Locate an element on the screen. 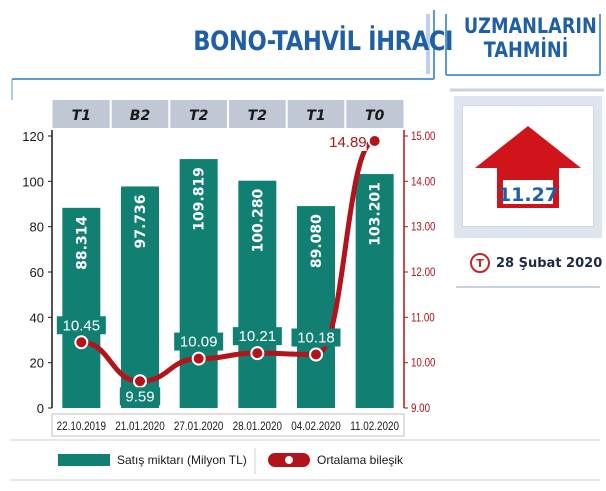 Image resolution: width=606 pixels, height=491 pixels. line-value-label: 10.09 is located at coordinates (199, 342).